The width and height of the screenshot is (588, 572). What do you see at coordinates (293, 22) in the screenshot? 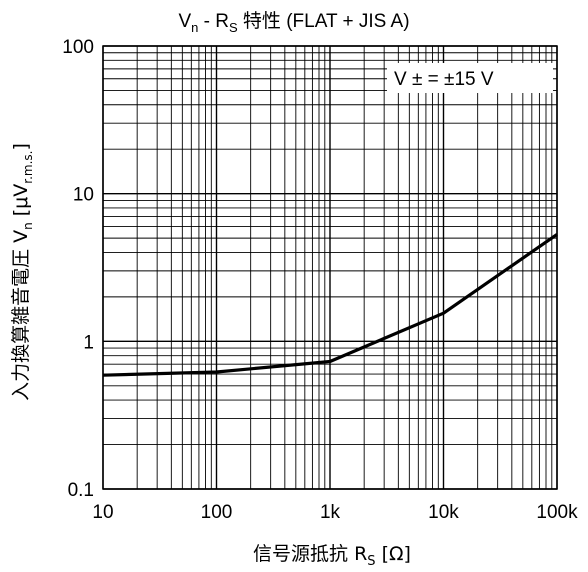
I see `chart-title: Vn - RS 特性 (FLAT + JIS A)` at bounding box center [293, 22].